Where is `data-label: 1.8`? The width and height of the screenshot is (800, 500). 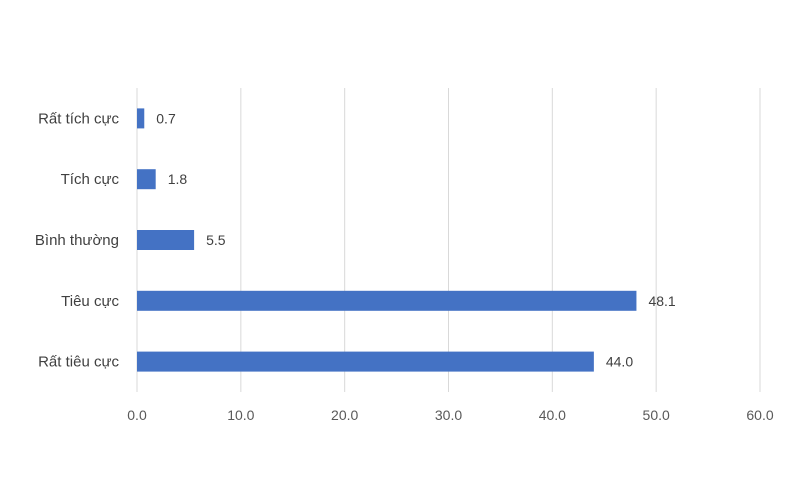 data-label: 1.8 is located at coordinates (178, 179).